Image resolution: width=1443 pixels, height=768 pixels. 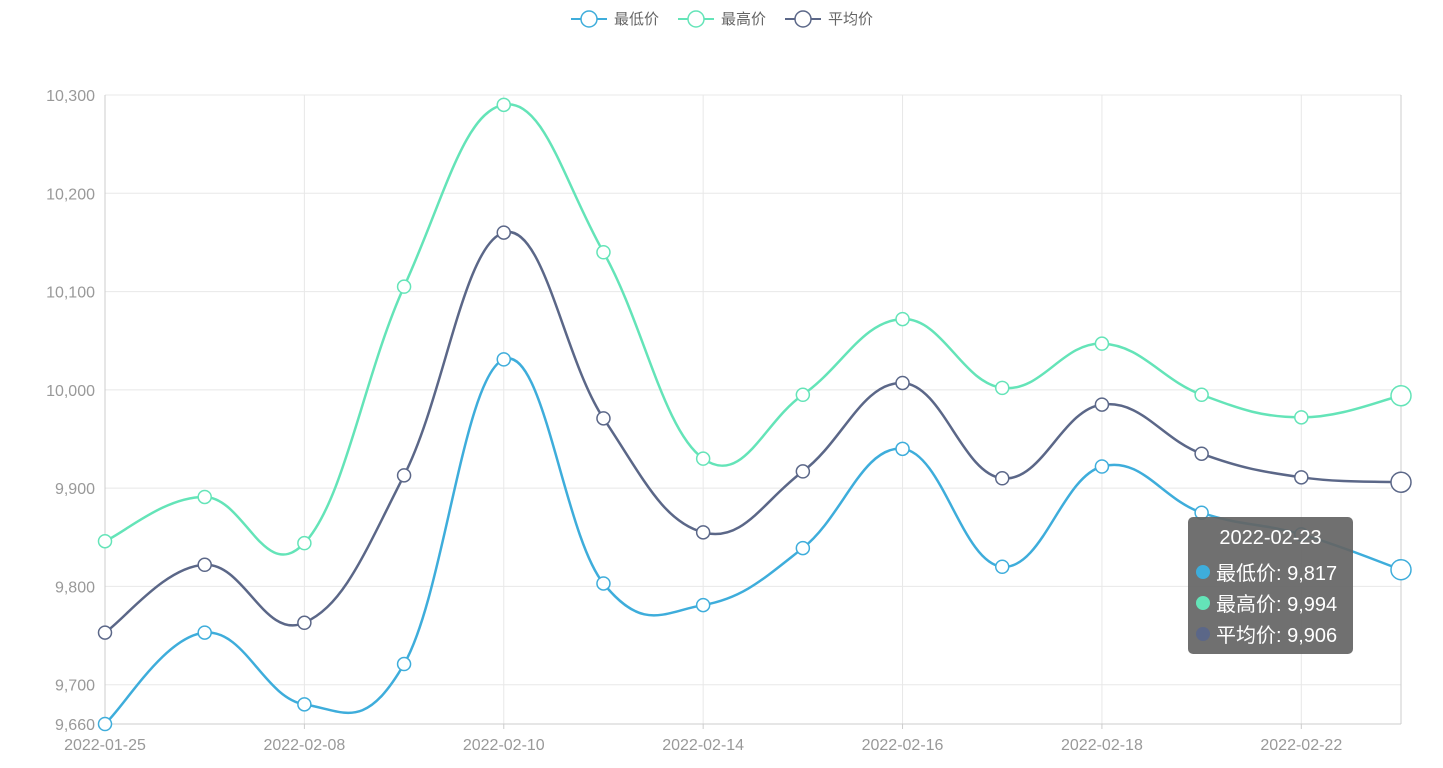 I want to click on tooltip-row-avg: 平均价: 9,906, so click(x=1270, y=633).